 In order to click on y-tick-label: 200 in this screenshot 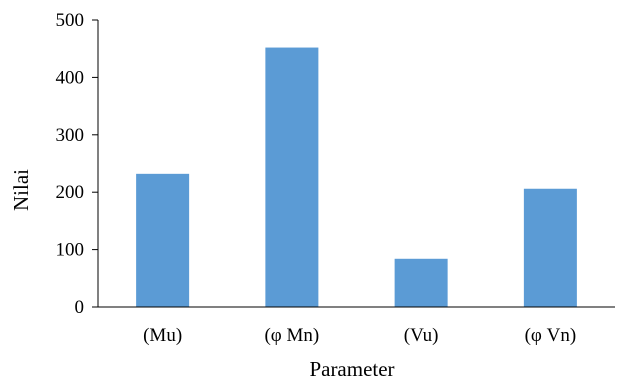, I will do `click(70, 192)`.